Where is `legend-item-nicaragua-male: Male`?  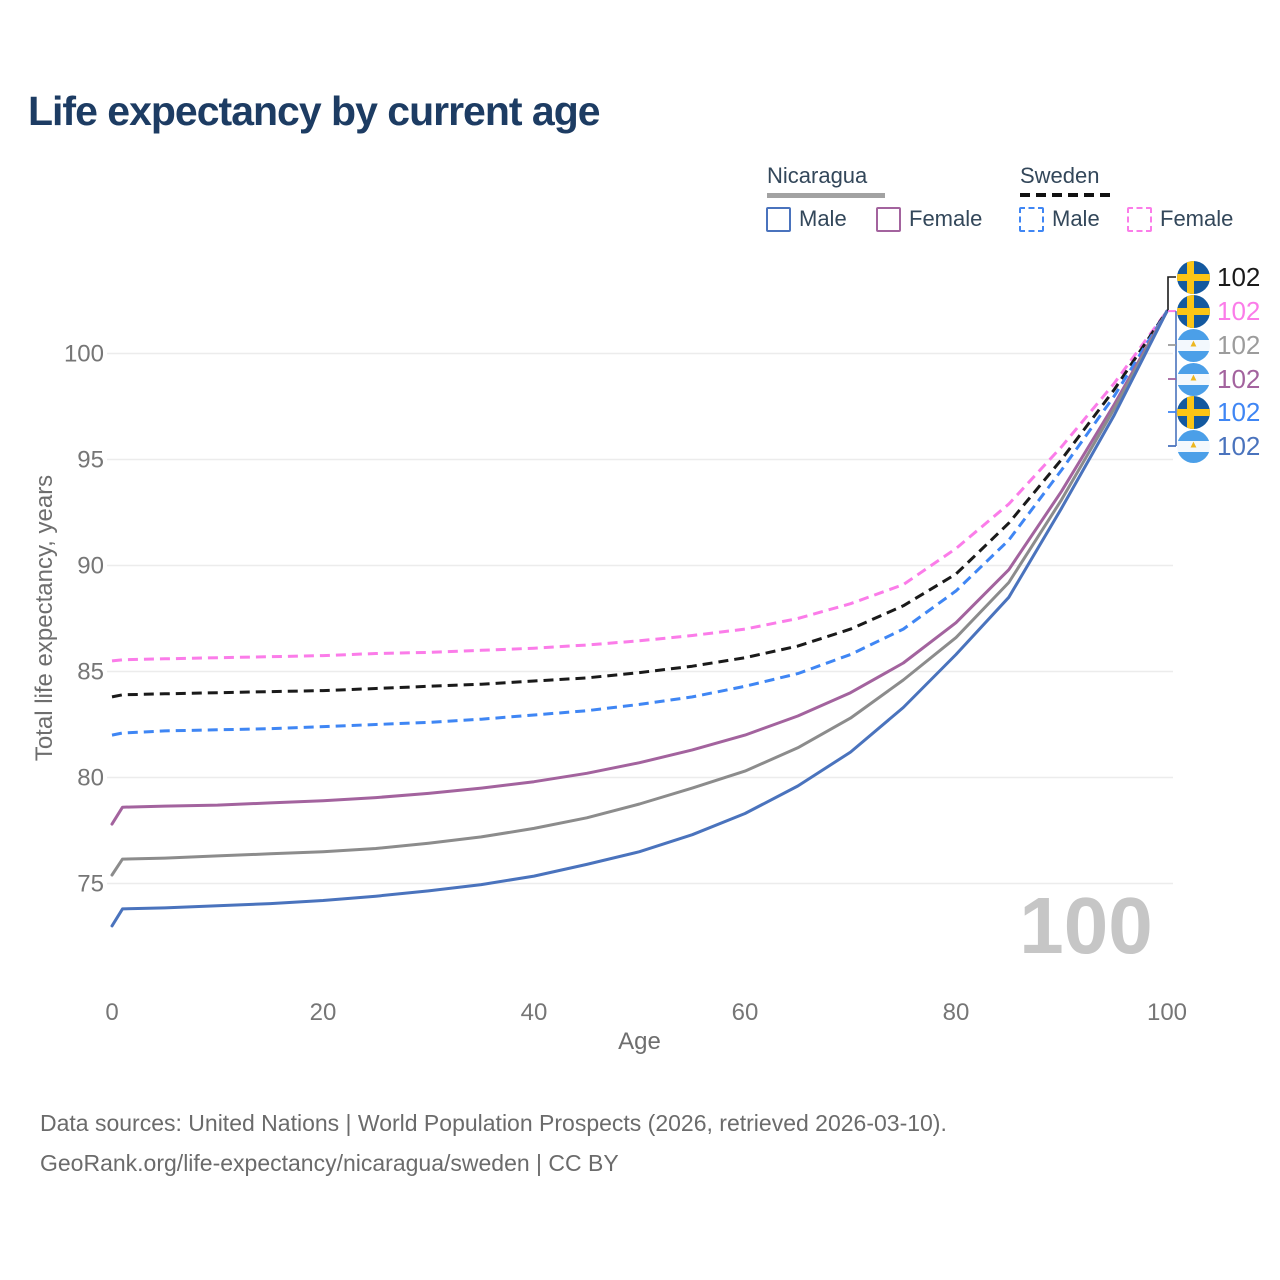
legend-item-nicaragua-male: Male is located at coordinates (806, 219).